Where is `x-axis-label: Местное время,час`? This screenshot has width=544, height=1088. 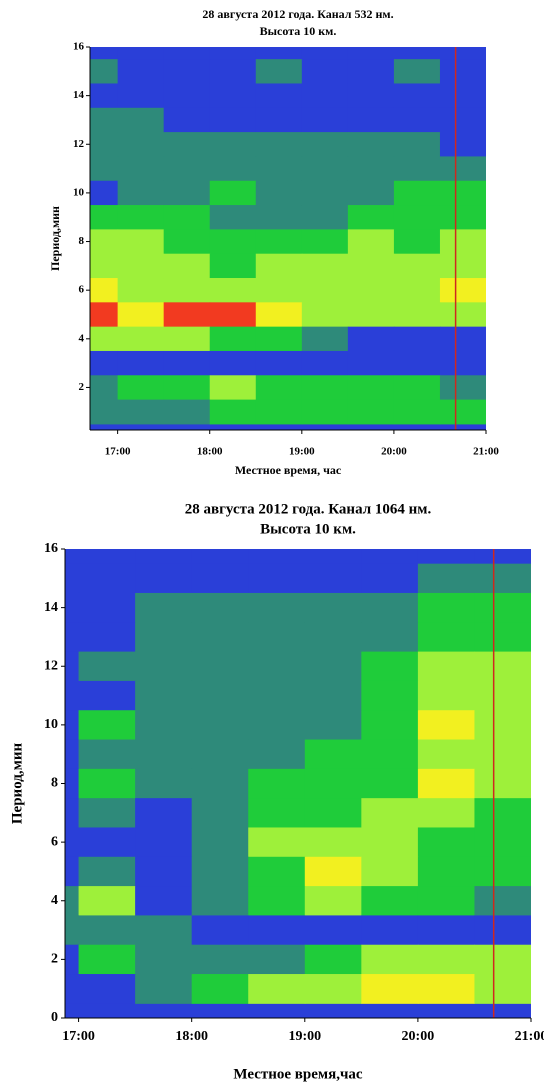 x-axis-label: Местное время,час is located at coordinates (298, 1074).